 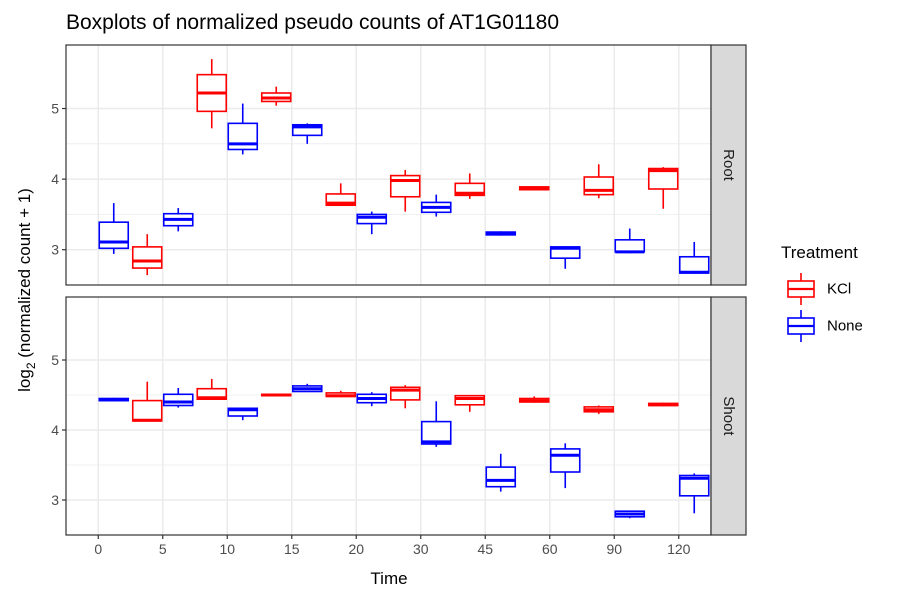 What do you see at coordinates (227, 549) in the screenshot?
I see `x-tick-label: 10` at bounding box center [227, 549].